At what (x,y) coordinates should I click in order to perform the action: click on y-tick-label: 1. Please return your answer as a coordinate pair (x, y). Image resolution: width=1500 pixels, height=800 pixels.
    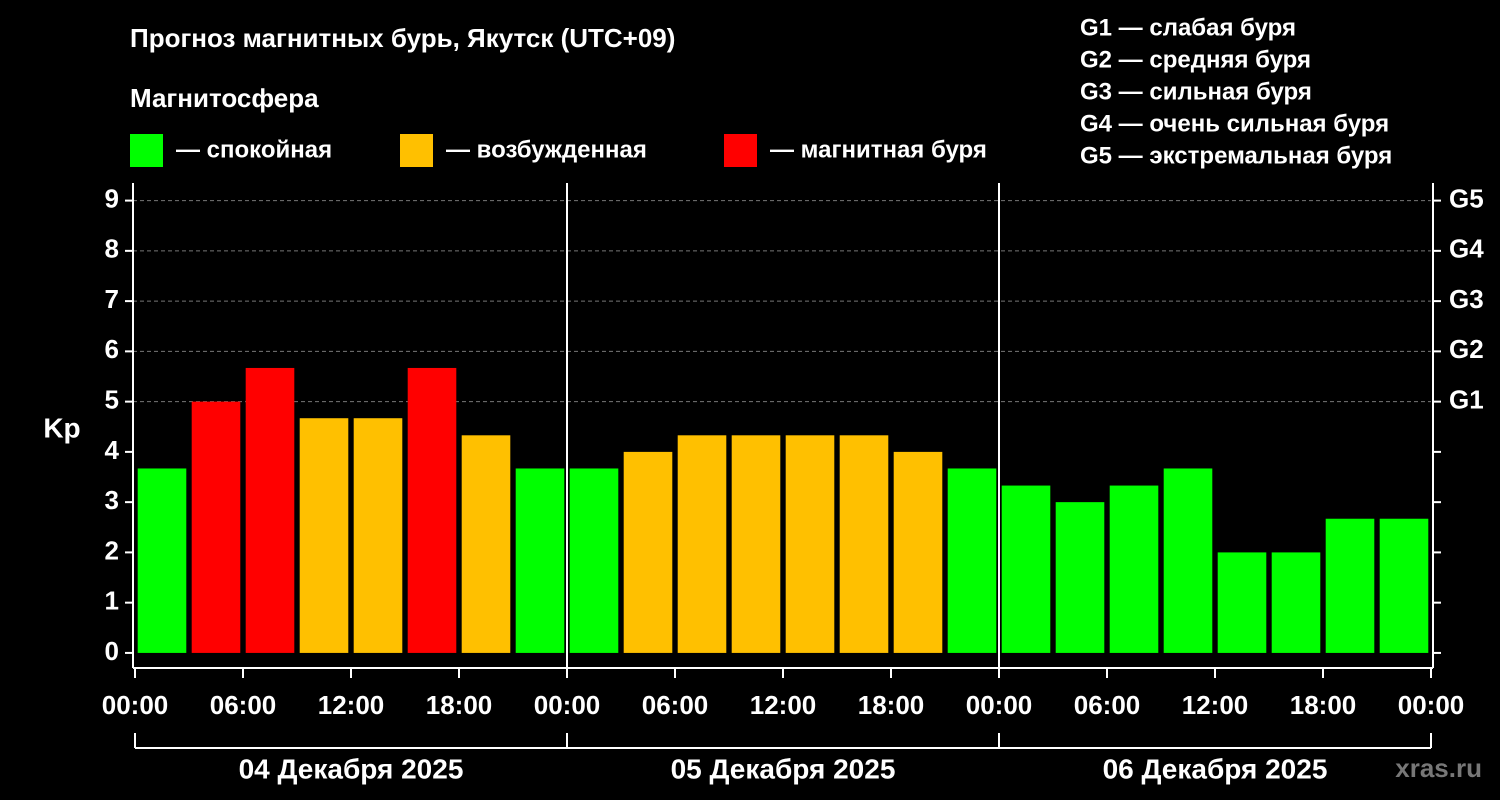
    Looking at the image, I should click on (112, 601).